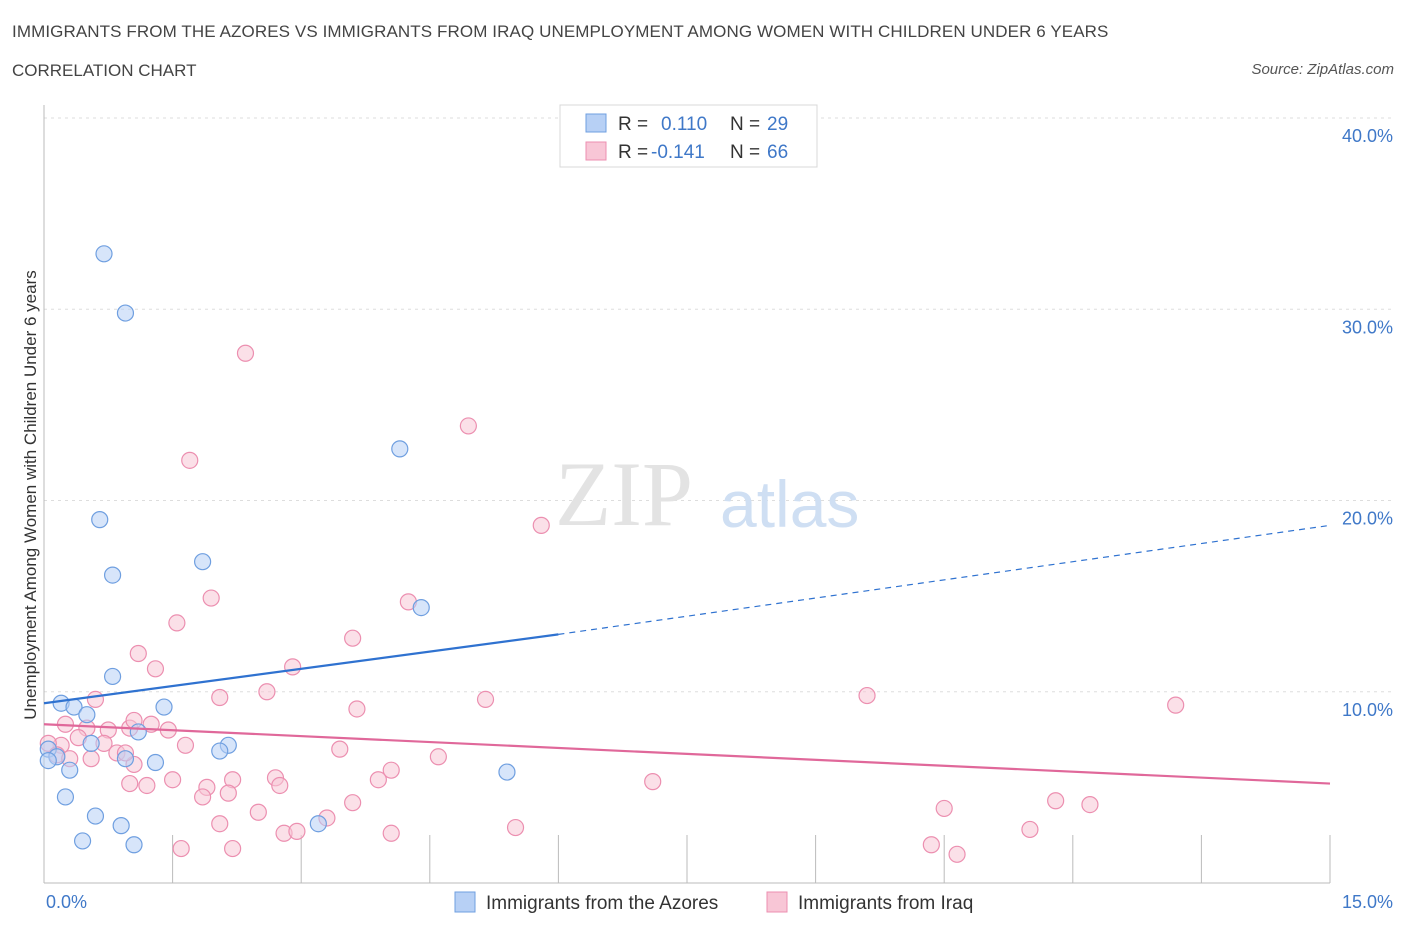  What do you see at coordinates (301, 669) in the screenshot?
I see `azores-trend-line` at bounding box center [301, 669].